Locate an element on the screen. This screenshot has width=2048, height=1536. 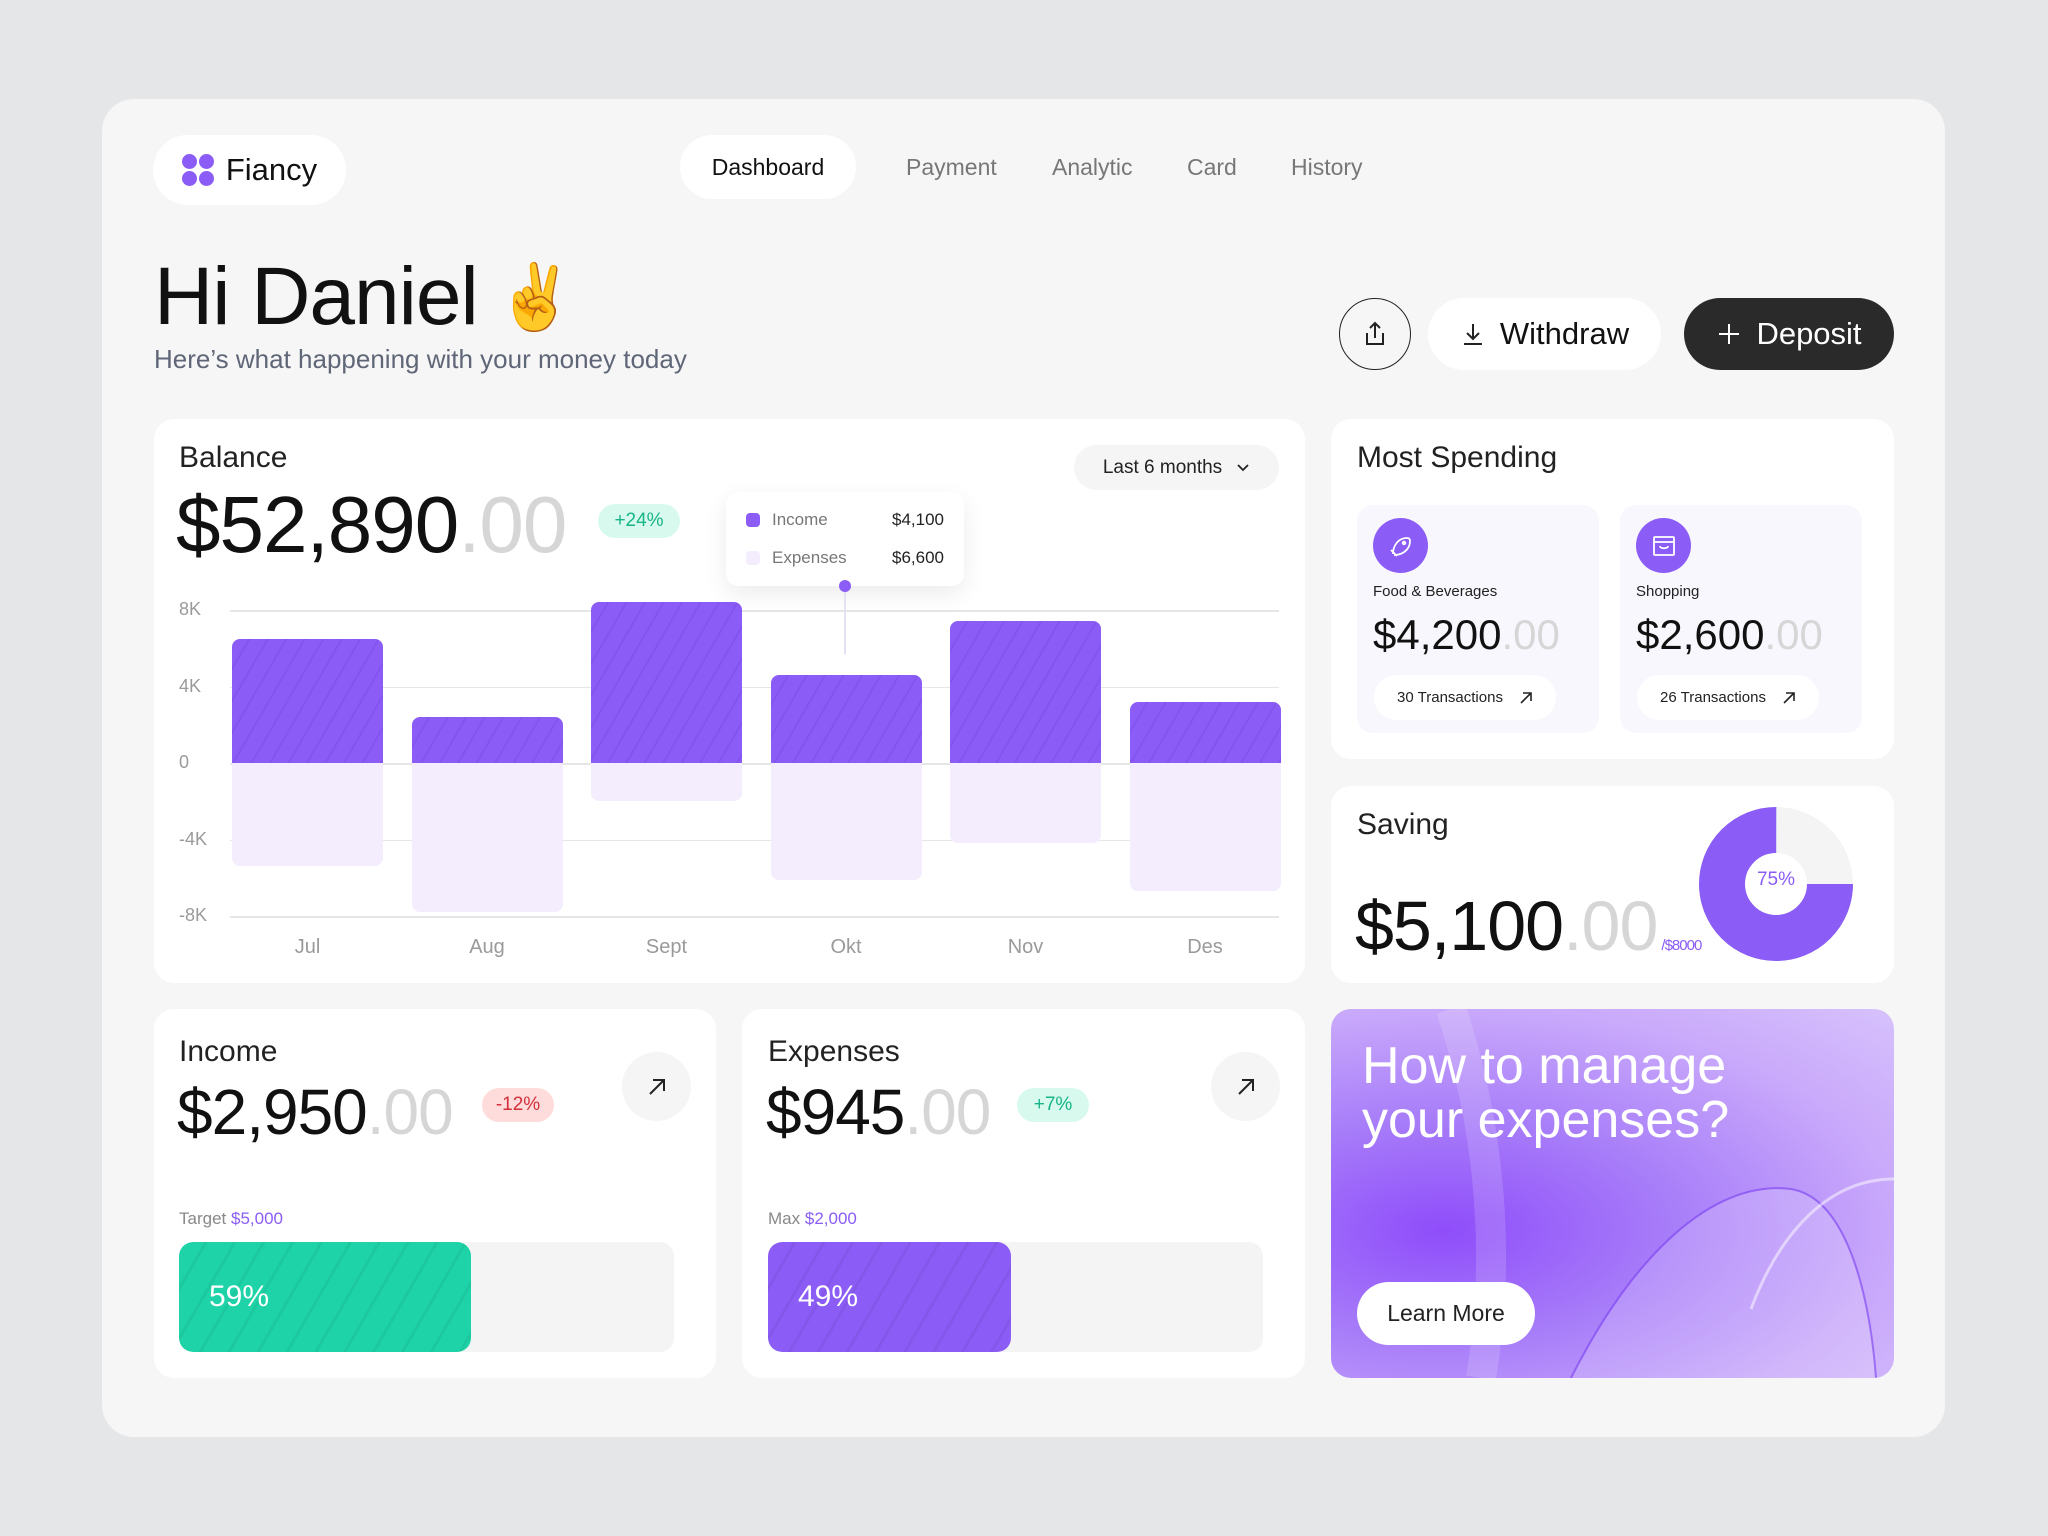
greeting-title: Hi Daniel is located at coordinates (316, 296).